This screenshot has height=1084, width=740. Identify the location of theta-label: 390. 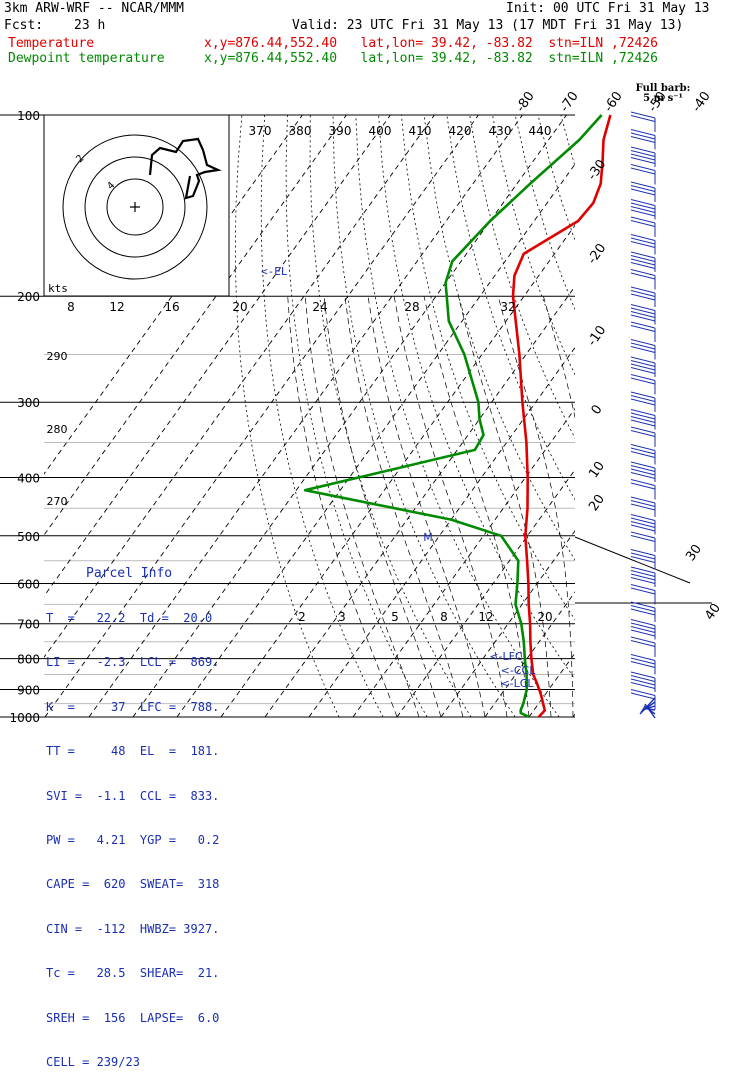
(340, 131).